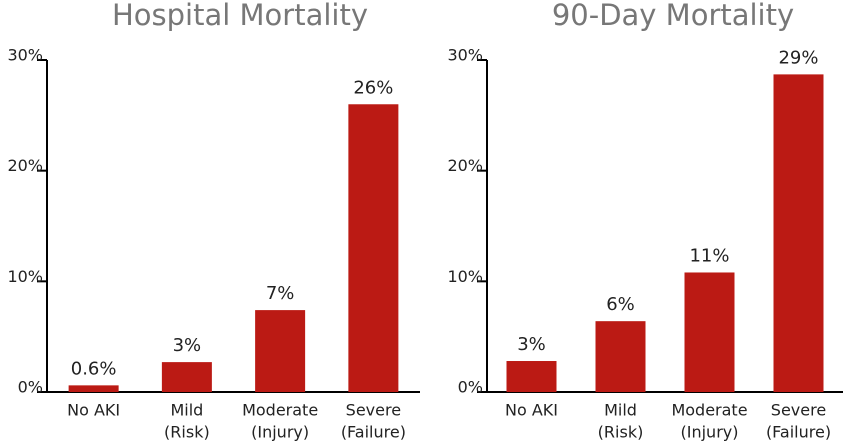  What do you see at coordinates (94, 368) in the screenshot?
I see `value-label: 0.6%` at bounding box center [94, 368].